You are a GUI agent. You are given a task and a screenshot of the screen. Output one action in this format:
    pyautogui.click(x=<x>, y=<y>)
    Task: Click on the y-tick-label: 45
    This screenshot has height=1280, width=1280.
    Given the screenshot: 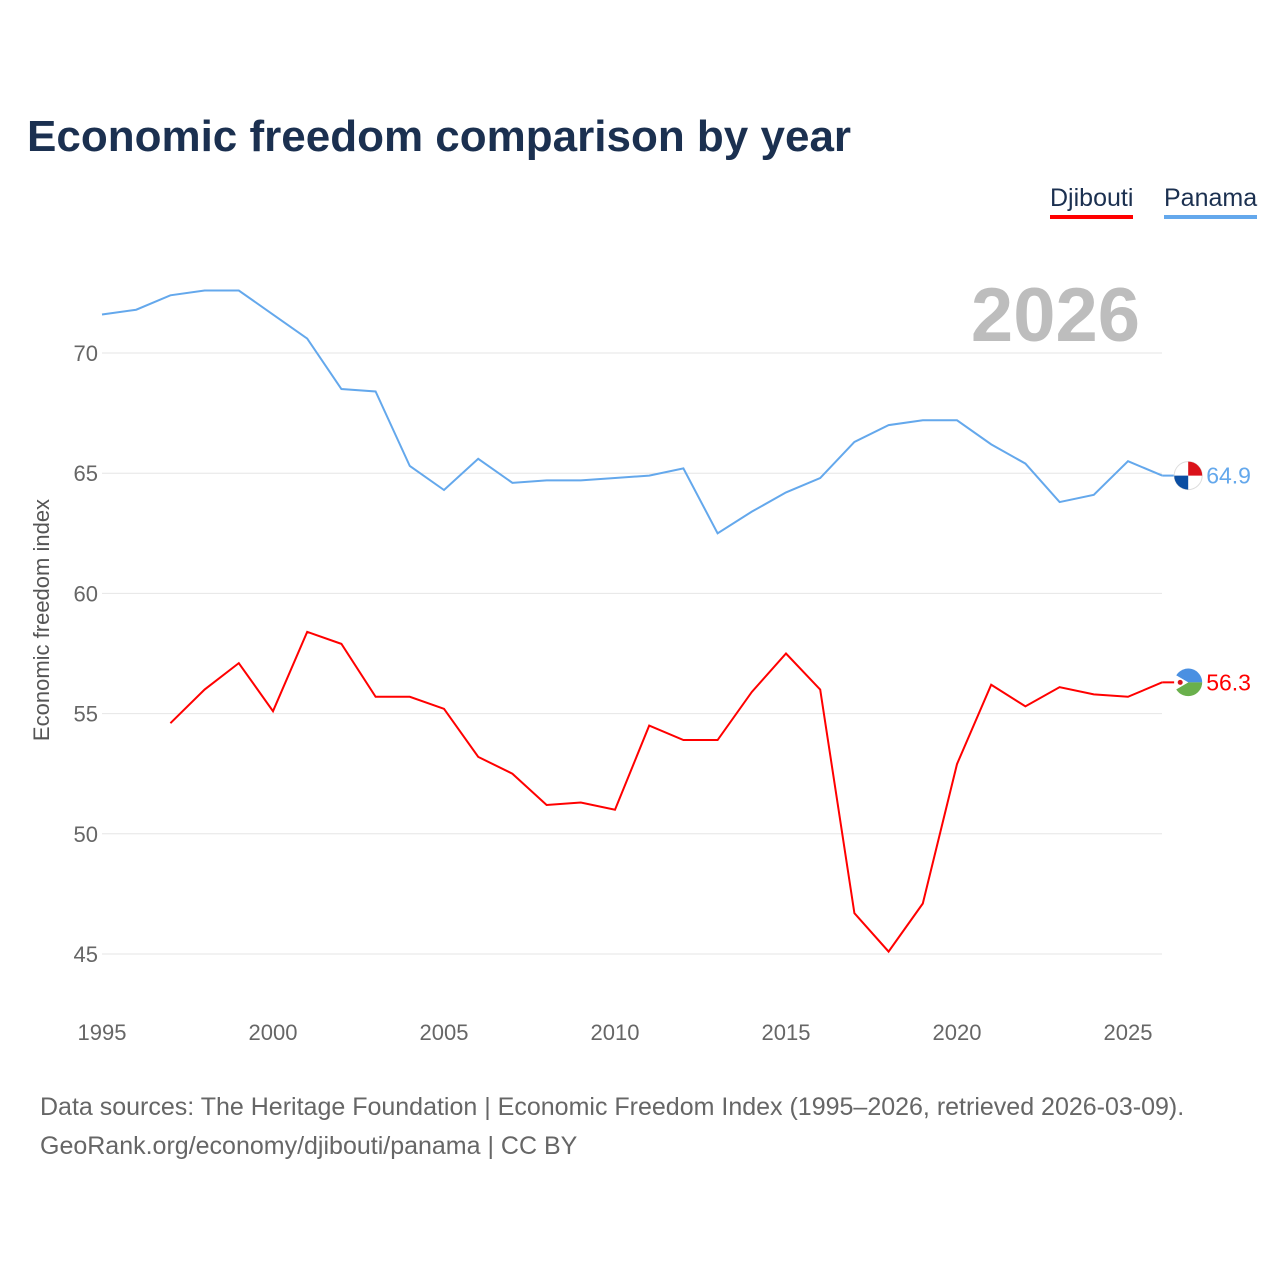 What is the action you would take?
    pyautogui.click(x=86, y=954)
    